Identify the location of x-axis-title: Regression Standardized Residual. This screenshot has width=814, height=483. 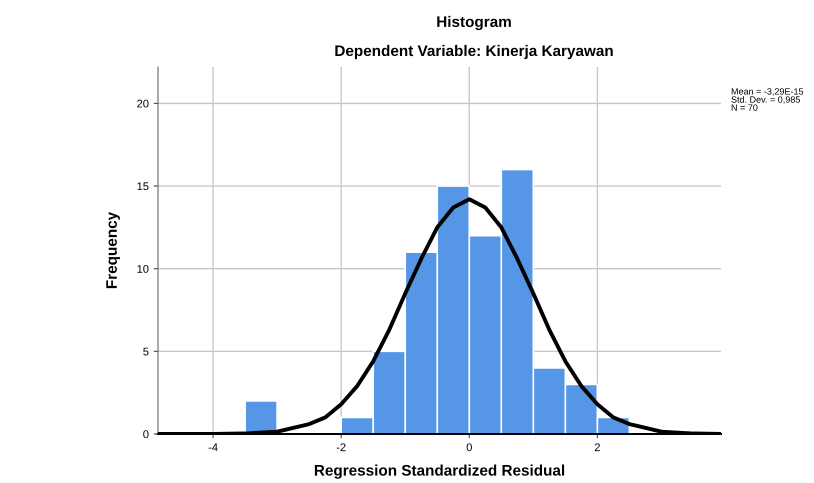
(439, 471).